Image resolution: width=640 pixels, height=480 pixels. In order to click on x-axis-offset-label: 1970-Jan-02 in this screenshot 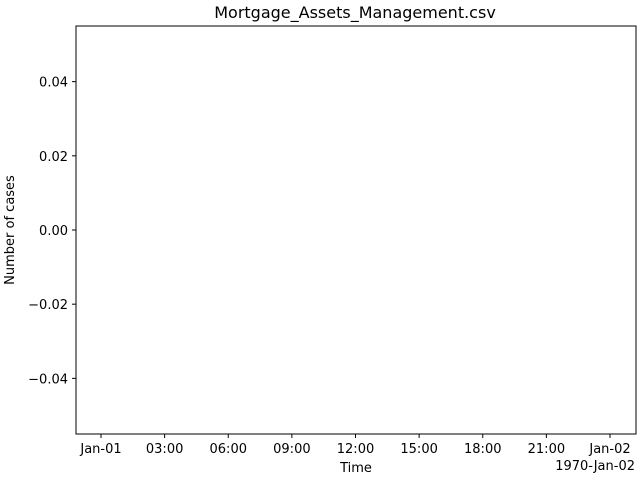, I will do `click(595, 466)`.